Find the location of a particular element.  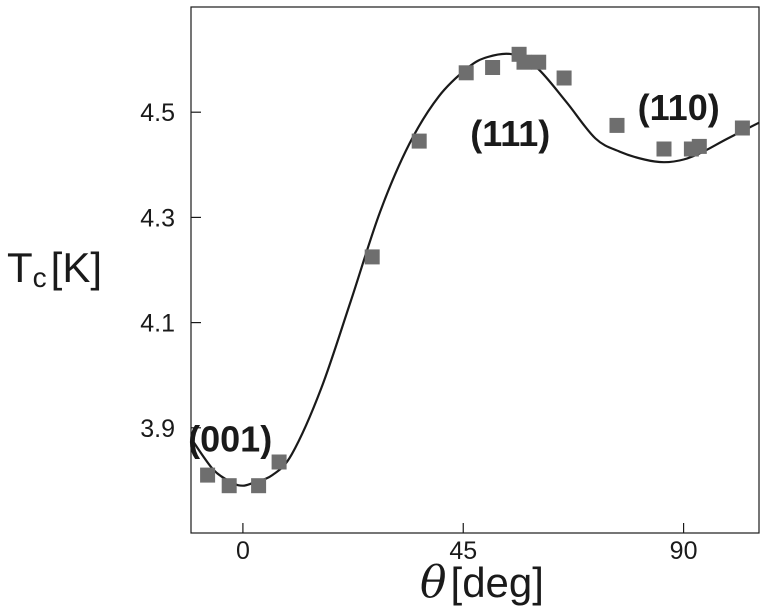

y-axis-label-sub: c is located at coordinates (40, 277).